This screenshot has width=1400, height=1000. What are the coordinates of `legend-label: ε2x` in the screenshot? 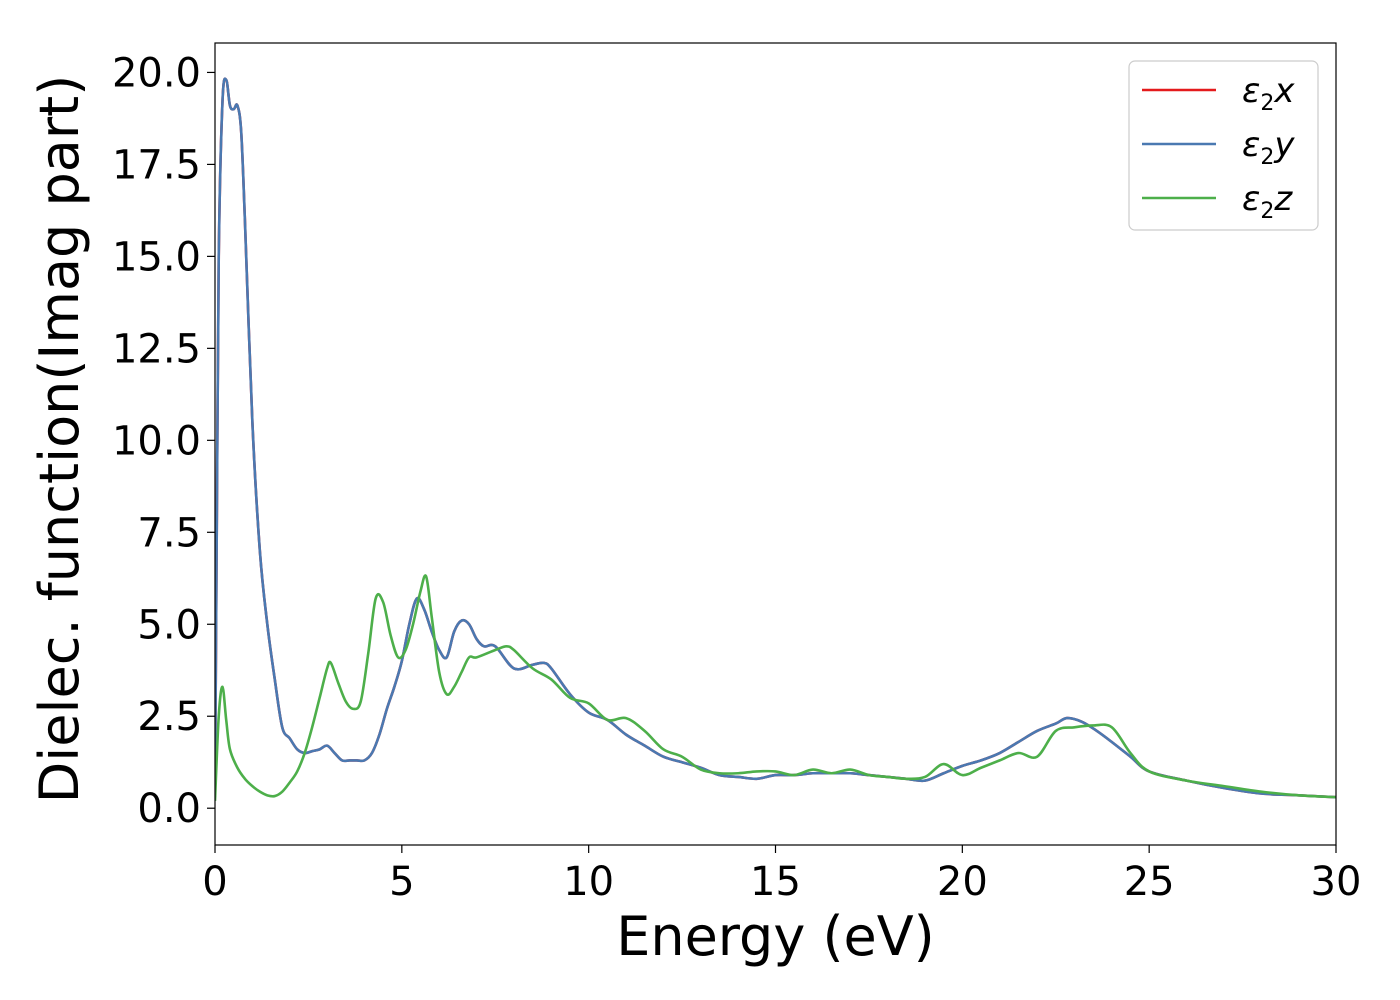 It's located at (1268, 93).